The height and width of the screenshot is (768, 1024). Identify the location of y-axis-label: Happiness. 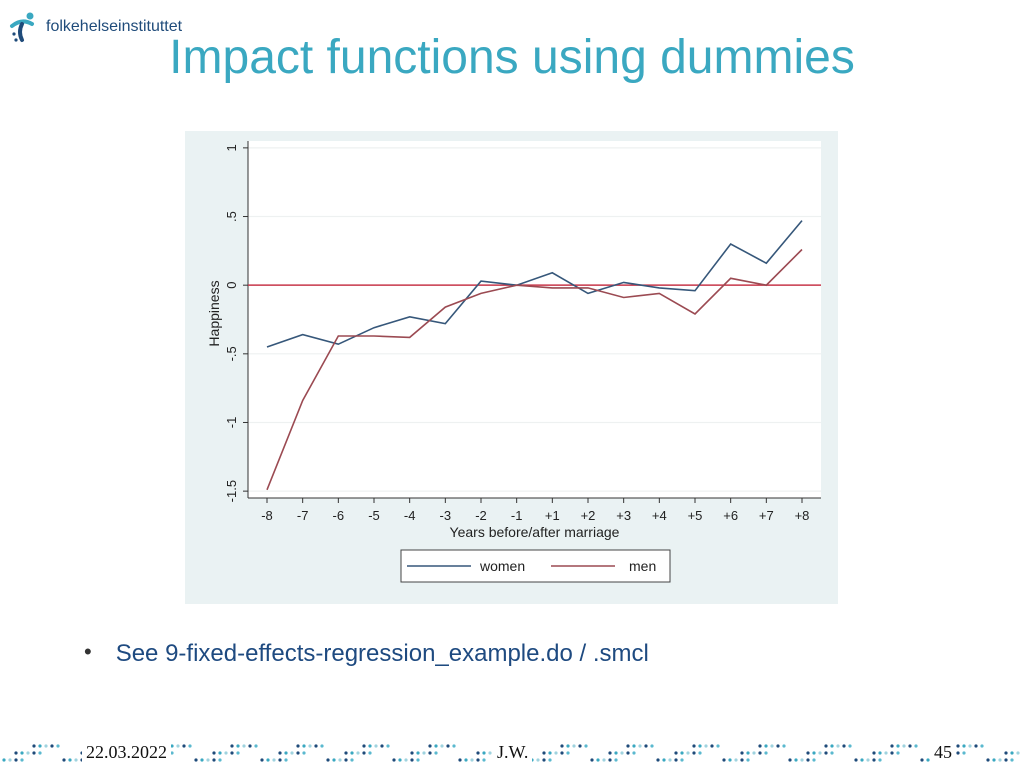
(214, 313).